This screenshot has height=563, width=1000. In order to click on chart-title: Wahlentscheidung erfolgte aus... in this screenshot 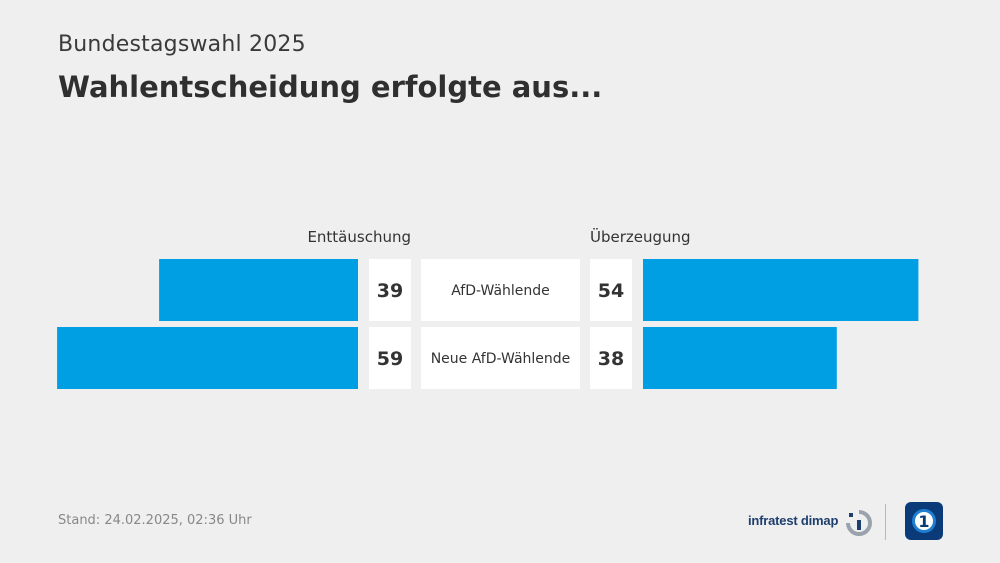, I will do `click(330, 87)`.